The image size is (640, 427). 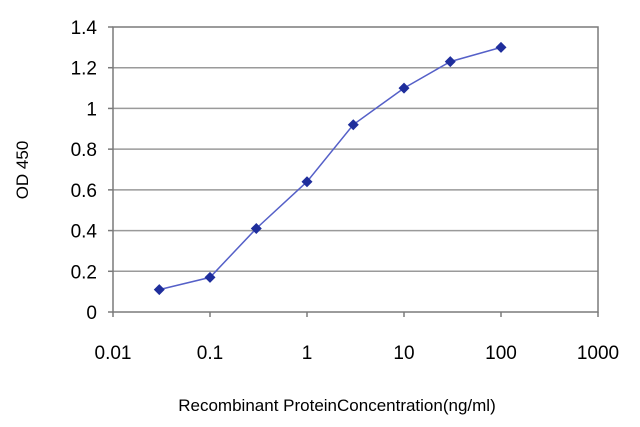 I want to click on x-axis-title: Recombinant ProteinConcentration(ng/ml), so click(x=337, y=405).